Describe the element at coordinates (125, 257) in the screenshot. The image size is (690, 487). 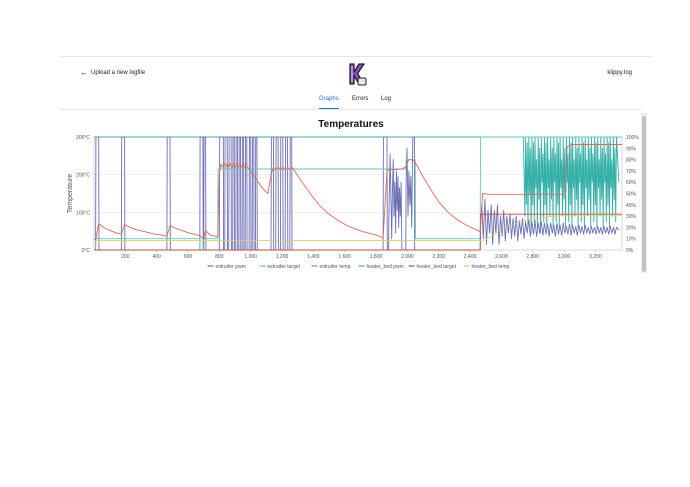
I see `x-tick-label: 200` at that location.